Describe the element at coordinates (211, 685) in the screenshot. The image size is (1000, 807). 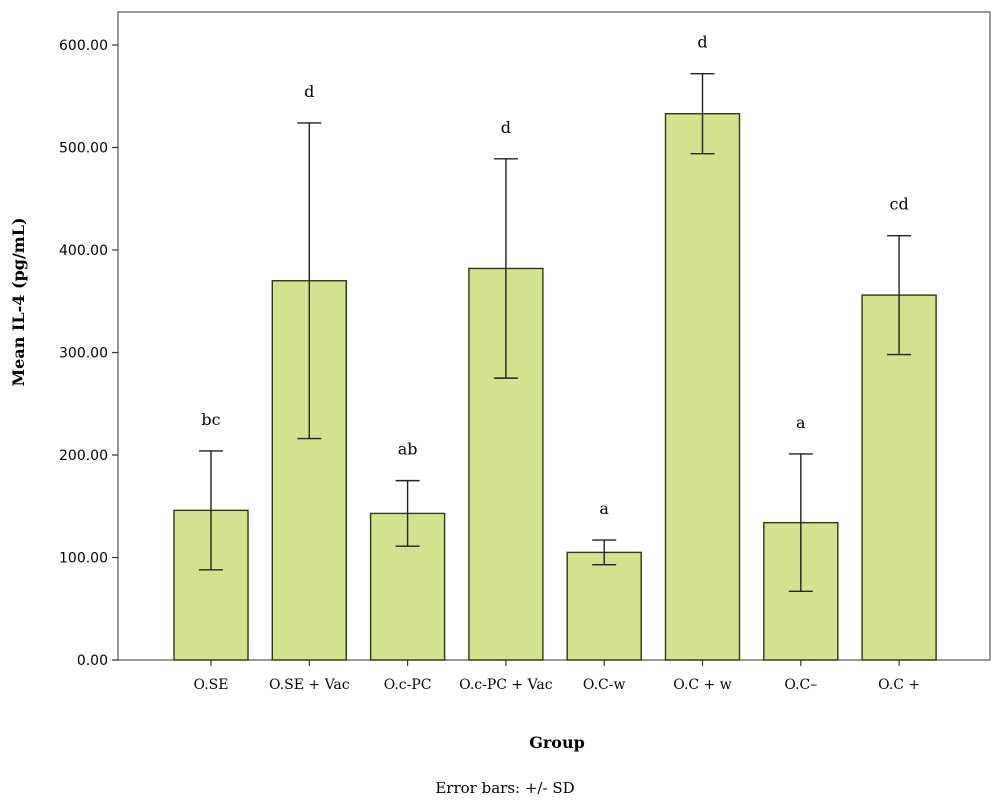
I see `x-category-label: O.SE` at that location.